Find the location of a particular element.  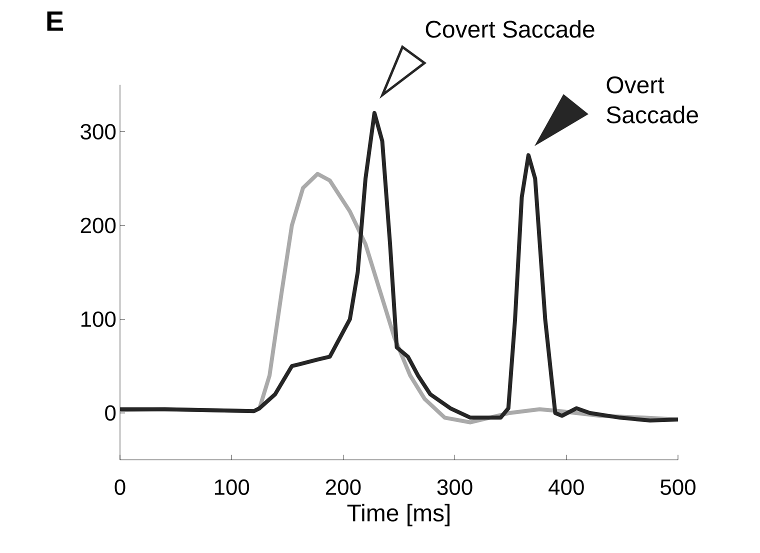

x-tick-label: 200 is located at coordinates (343, 487).